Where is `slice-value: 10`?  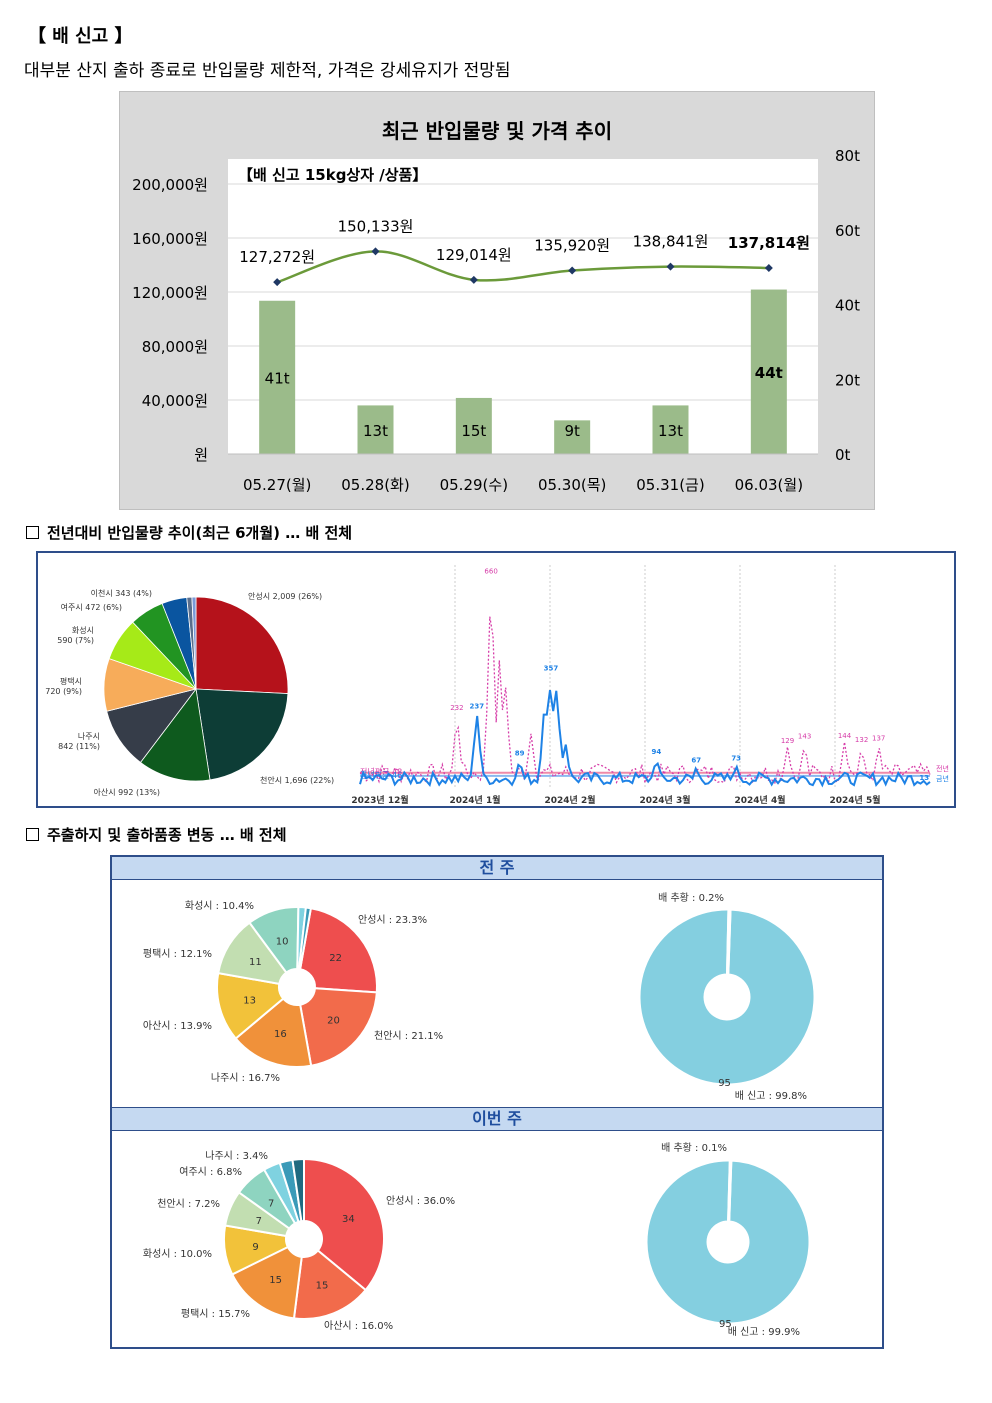
slice-value: 10 is located at coordinates (282, 941).